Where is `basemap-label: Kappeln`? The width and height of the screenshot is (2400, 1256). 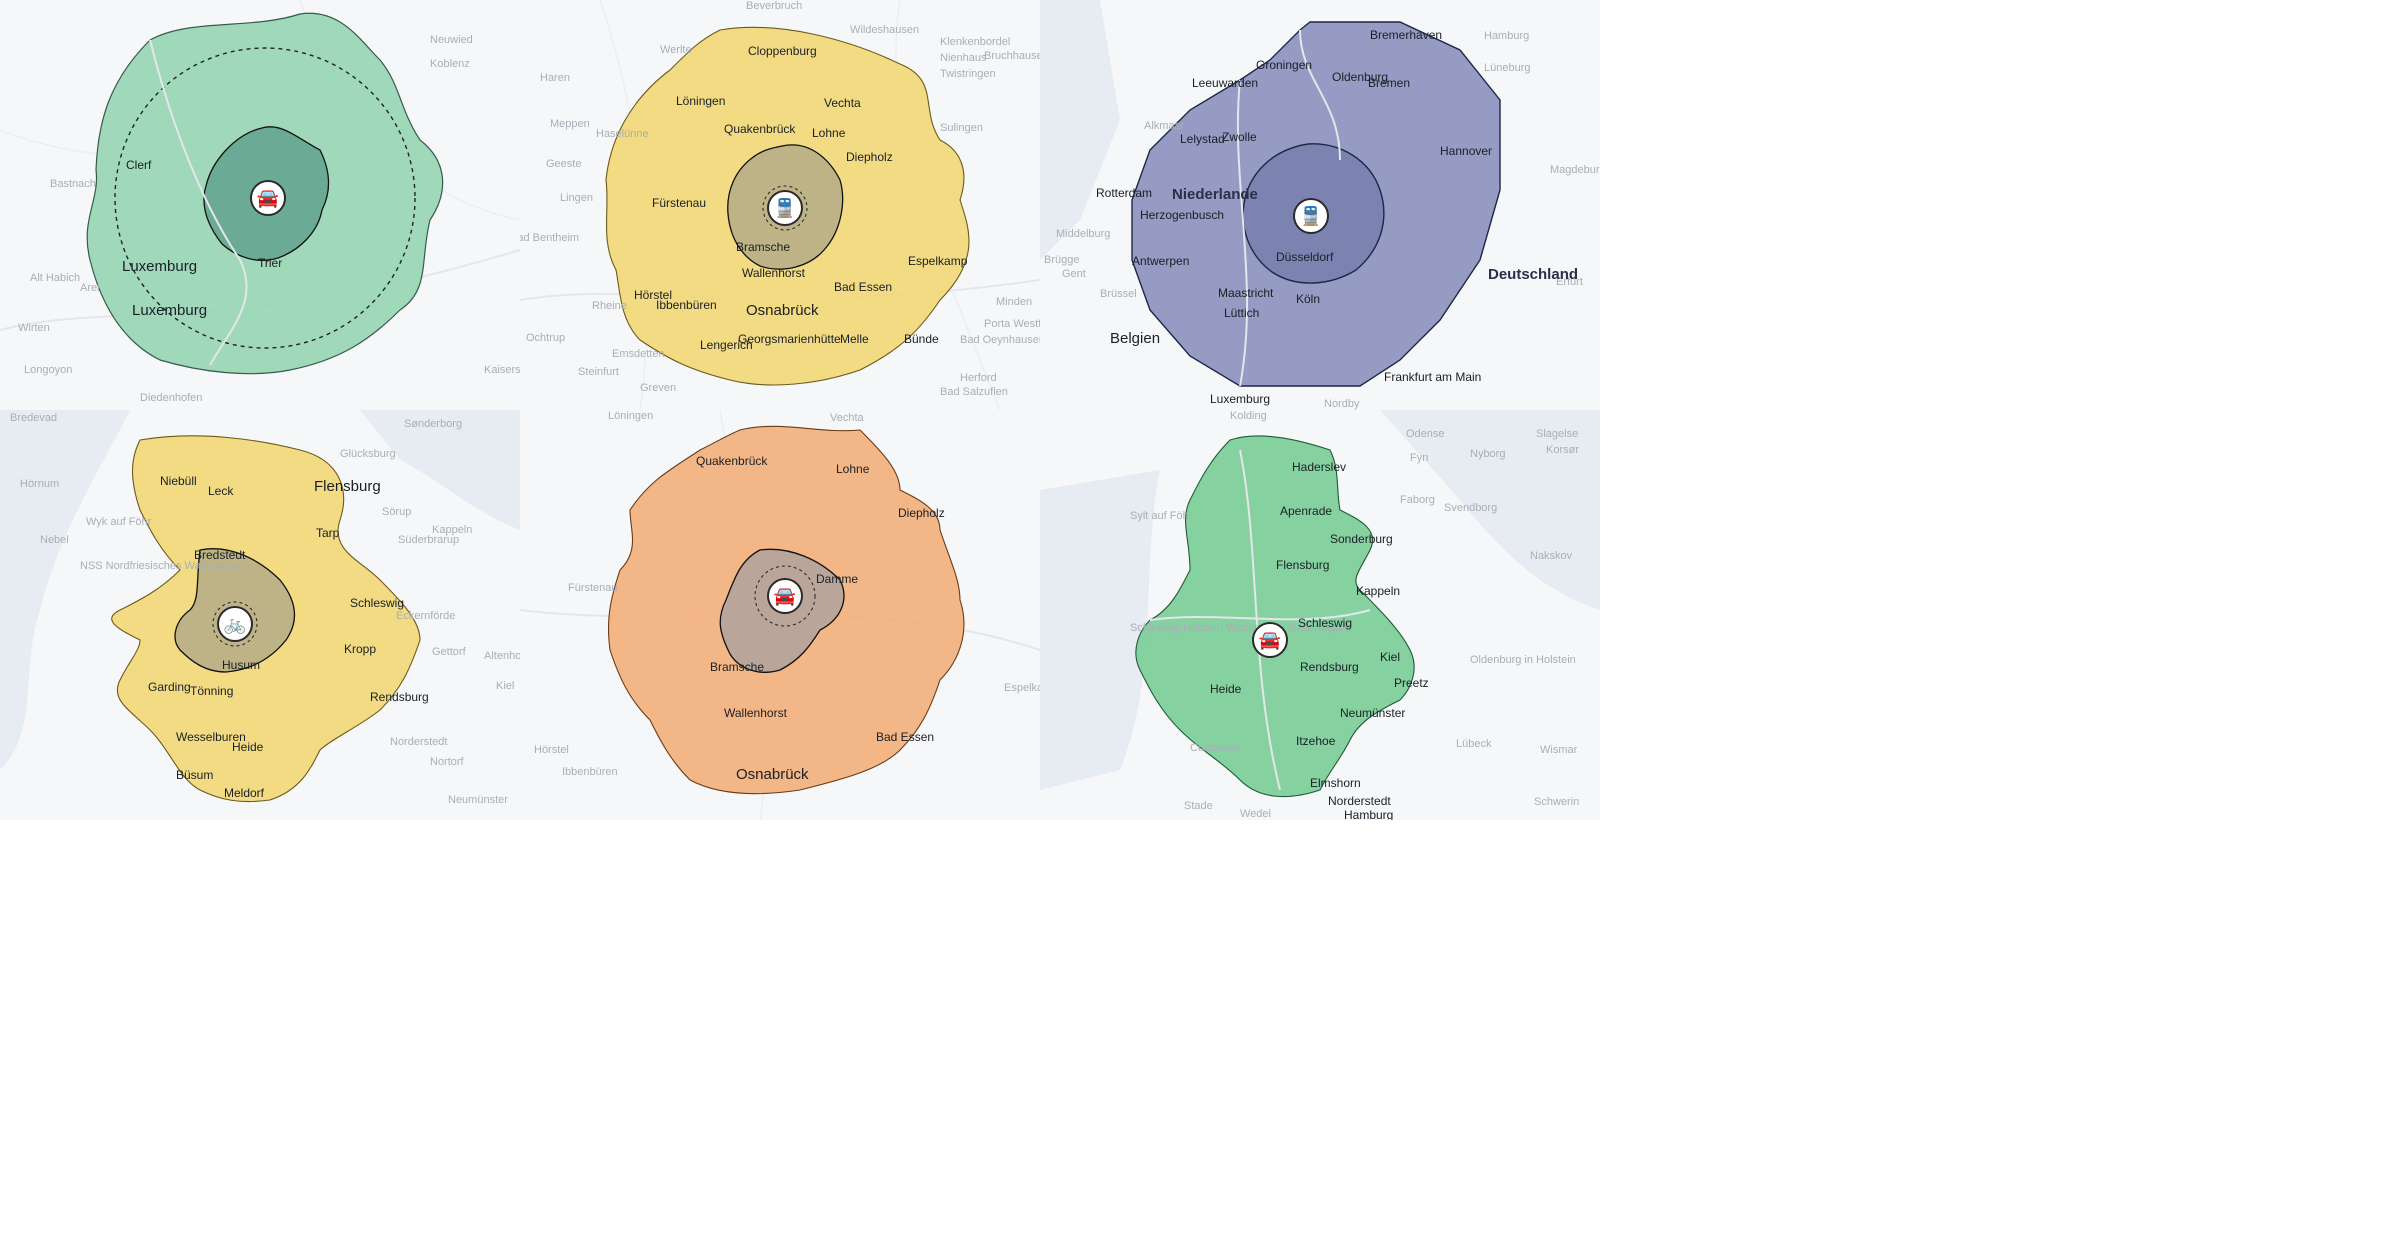 basemap-label: Kappeln is located at coordinates (452, 530).